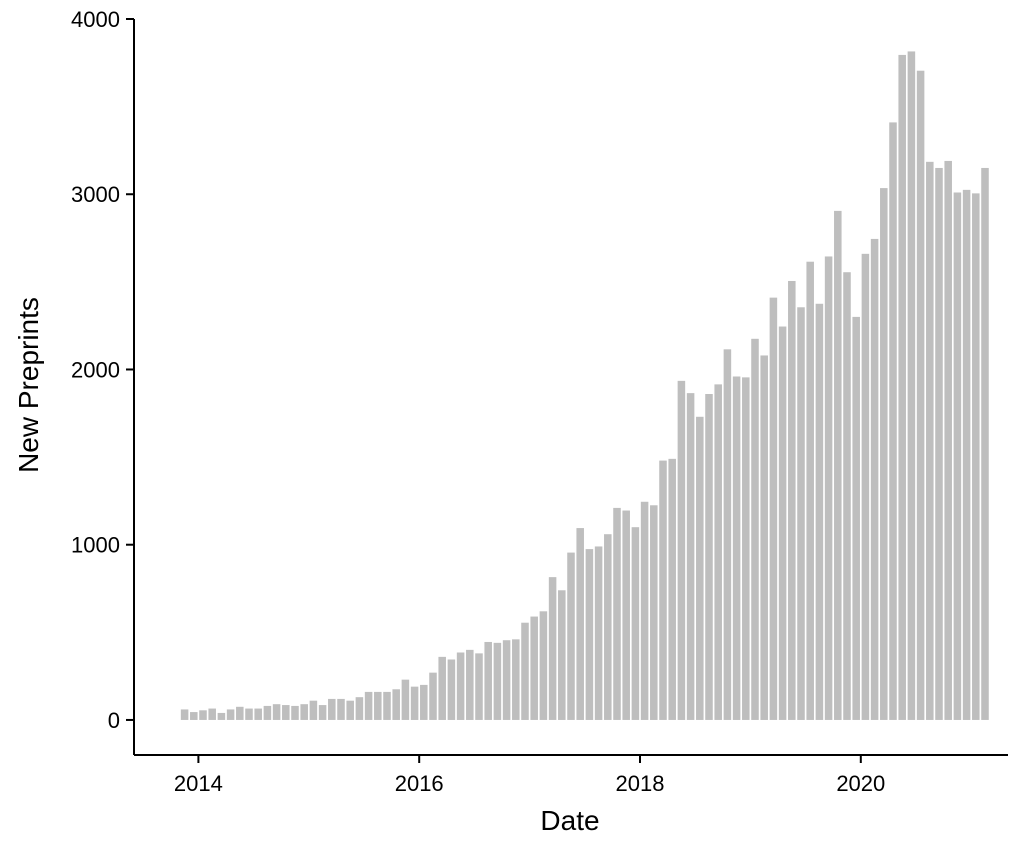 This screenshot has height=853, width=1024. I want to click on x-axis-title: Date, so click(569, 820).